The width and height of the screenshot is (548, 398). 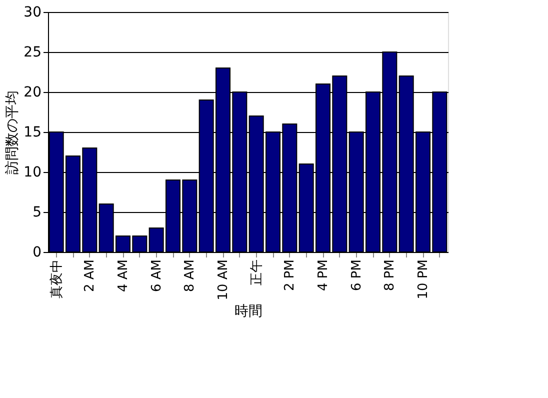 What do you see at coordinates (356, 275) in the screenshot?
I see `x-tick-label: 6 PM` at bounding box center [356, 275].